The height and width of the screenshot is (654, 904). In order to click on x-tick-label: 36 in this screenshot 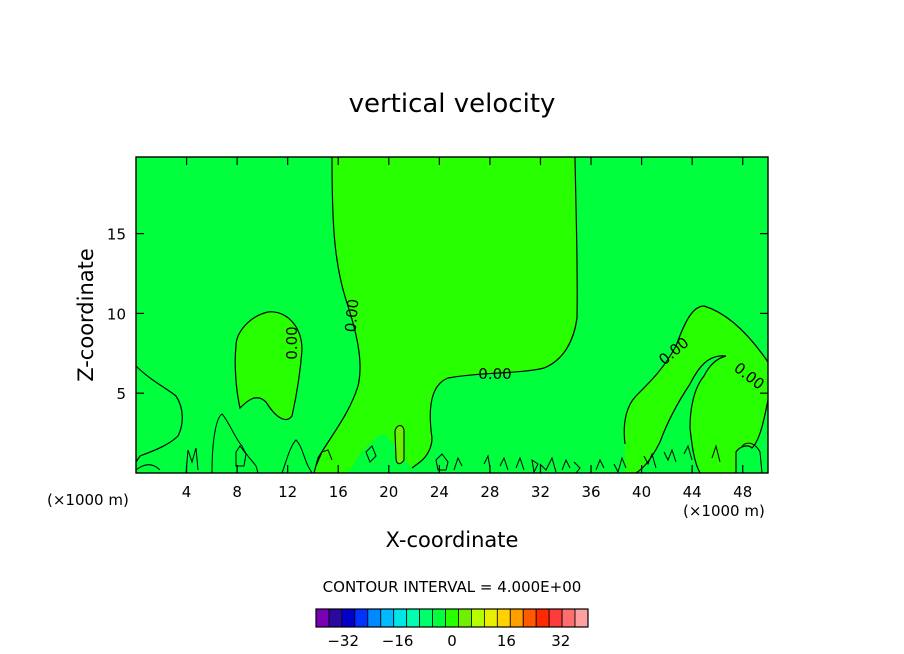, I will do `click(590, 492)`.